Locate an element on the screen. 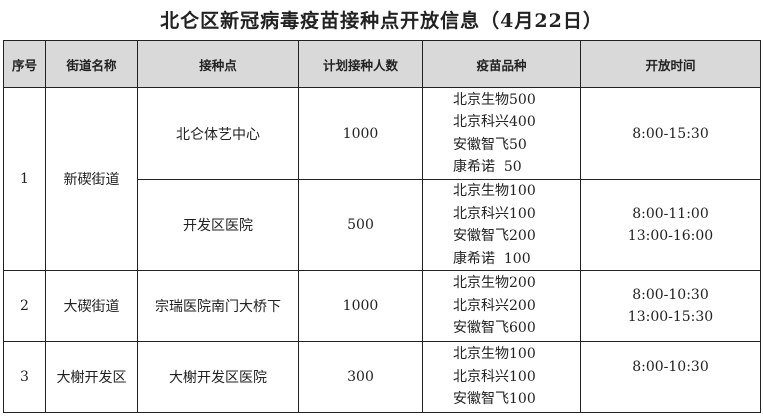  vaccines-cell: 北京生物100 北京科兴100 安徽智飞200 康希诺 100 is located at coordinates (501, 225).